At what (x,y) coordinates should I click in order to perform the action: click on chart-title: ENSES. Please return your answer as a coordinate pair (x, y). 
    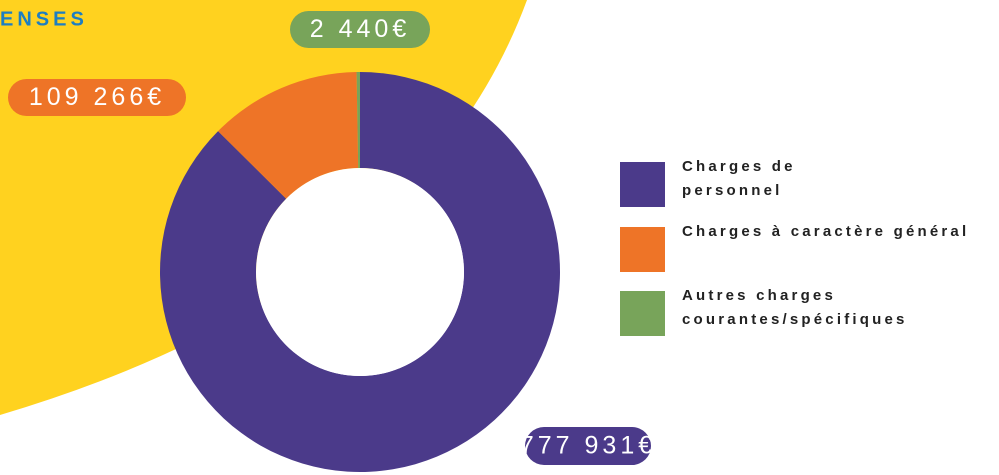
    Looking at the image, I should click on (44, 19).